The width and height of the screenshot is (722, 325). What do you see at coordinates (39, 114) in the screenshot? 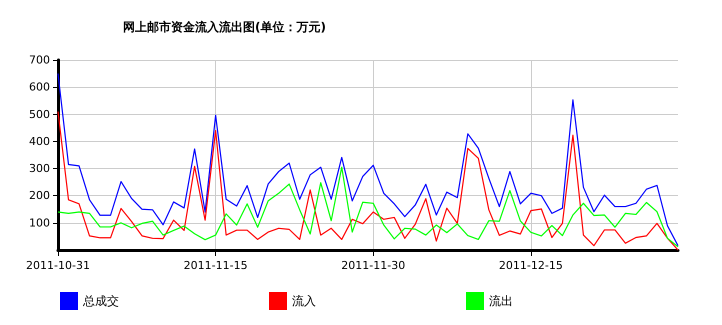
I see `y-tick-label: 500` at bounding box center [39, 114].